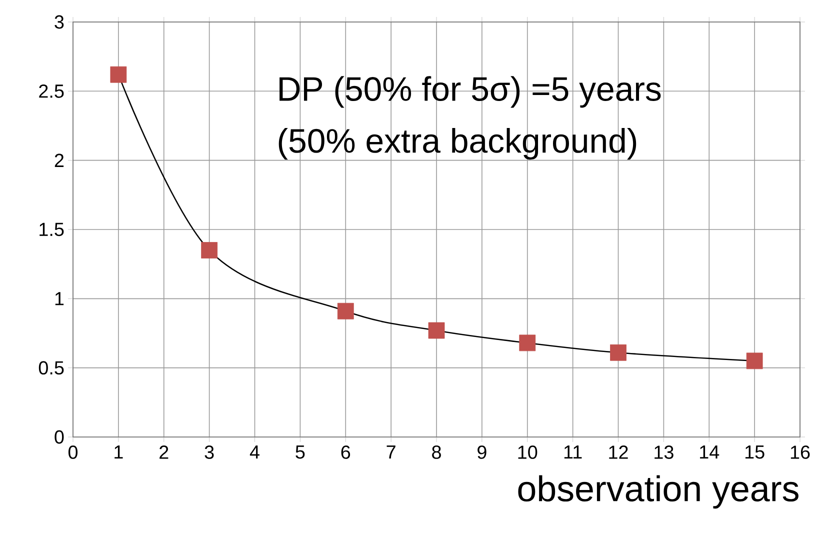 The image size is (817, 533). What do you see at coordinates (255, 452) in the screenshot?
I see `x-tick-label: 4` at bounding box center [255, 452].